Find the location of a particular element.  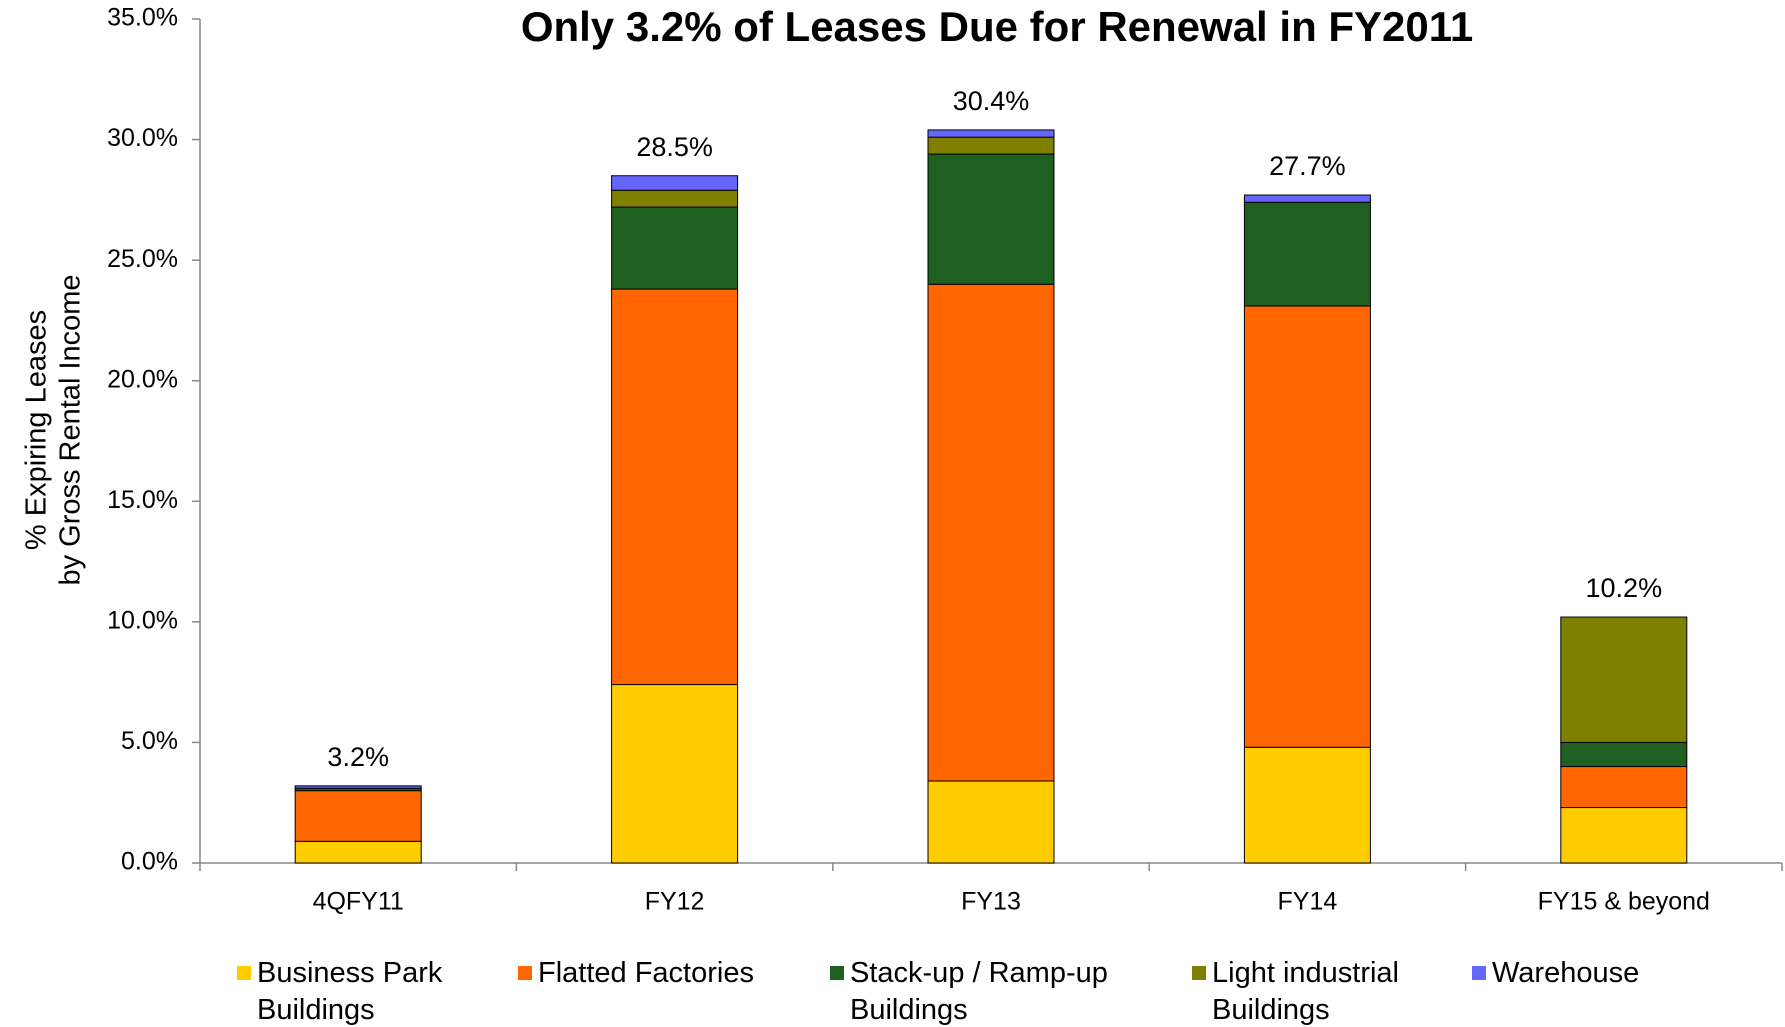

y-tick-label: 10.0% is located at coordinates (142, 620).